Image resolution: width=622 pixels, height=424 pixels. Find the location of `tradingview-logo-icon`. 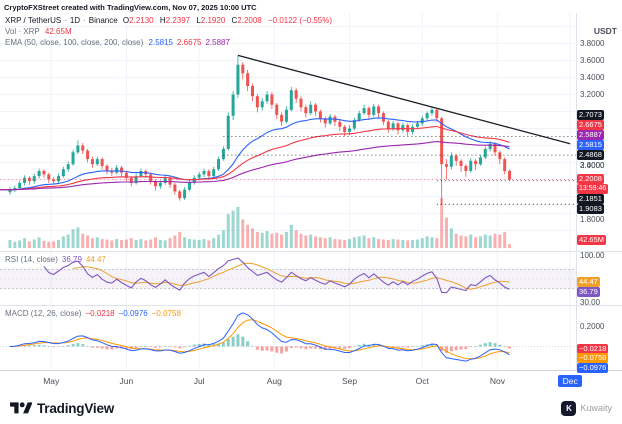

tradingview-logo-icon is located at coordinates (21, 407).